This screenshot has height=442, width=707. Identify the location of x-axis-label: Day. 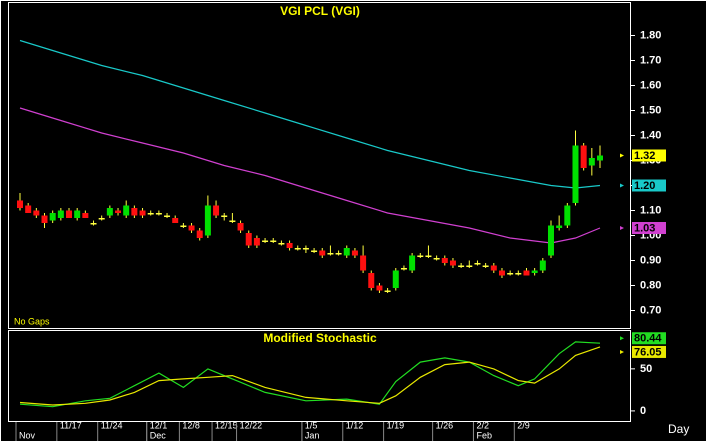
(678, 429).